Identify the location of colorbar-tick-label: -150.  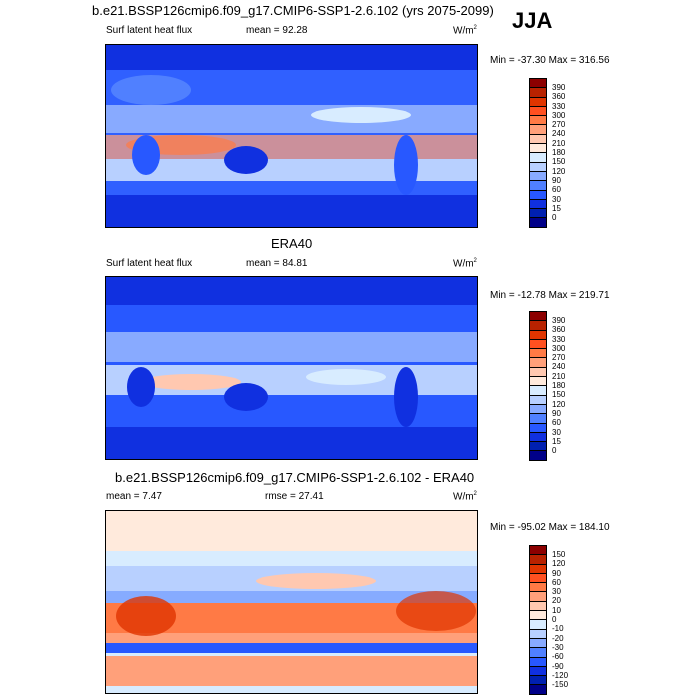
(560, 685).